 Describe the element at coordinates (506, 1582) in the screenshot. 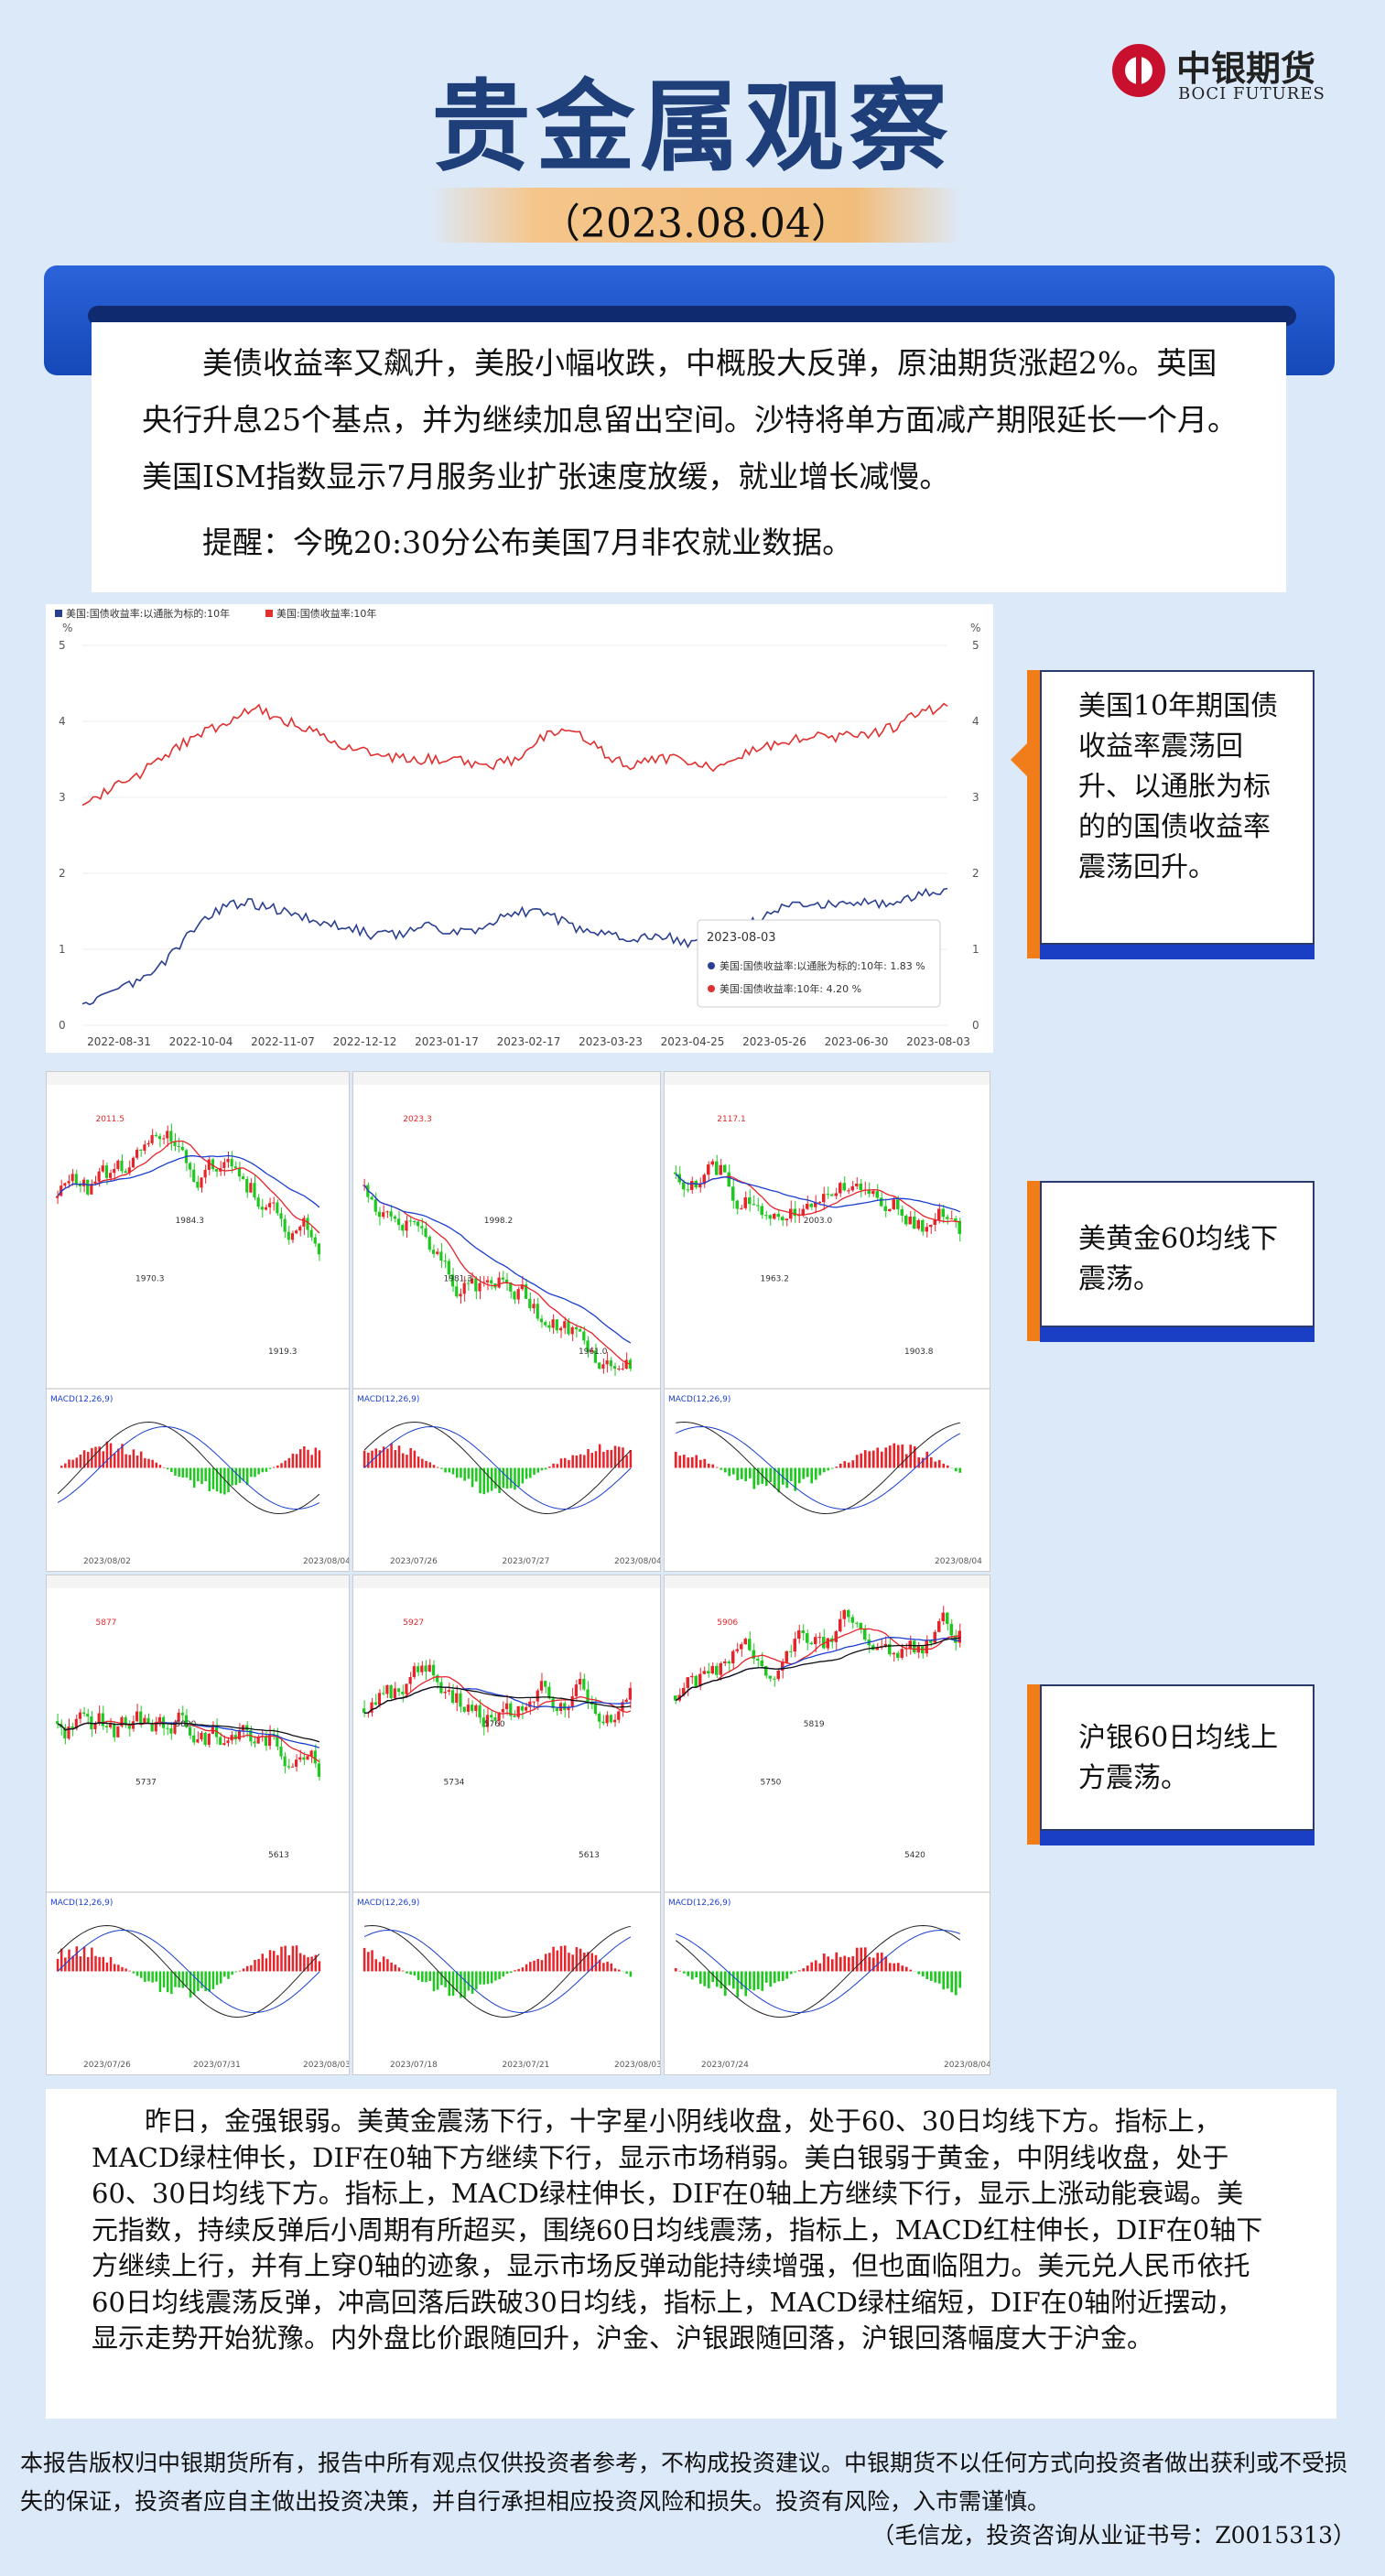

I see `kline-header` at that location.